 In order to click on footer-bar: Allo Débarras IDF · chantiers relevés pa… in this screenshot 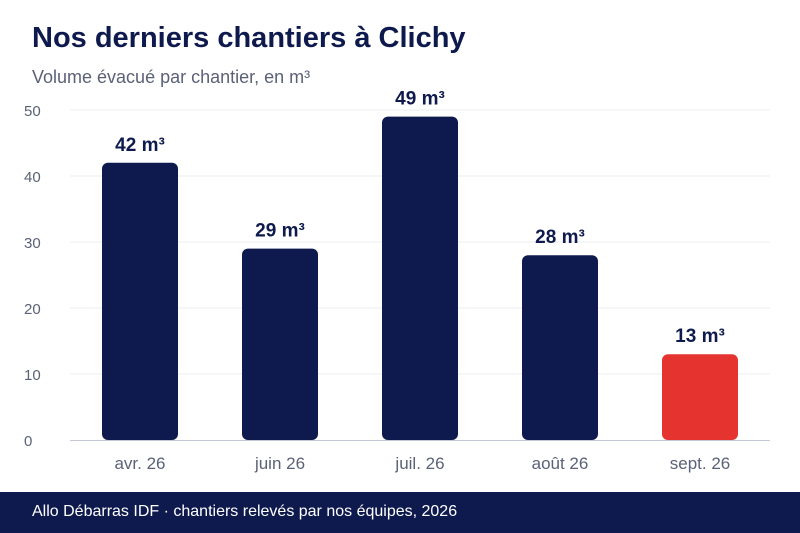, I will do `click(400, 512)`.